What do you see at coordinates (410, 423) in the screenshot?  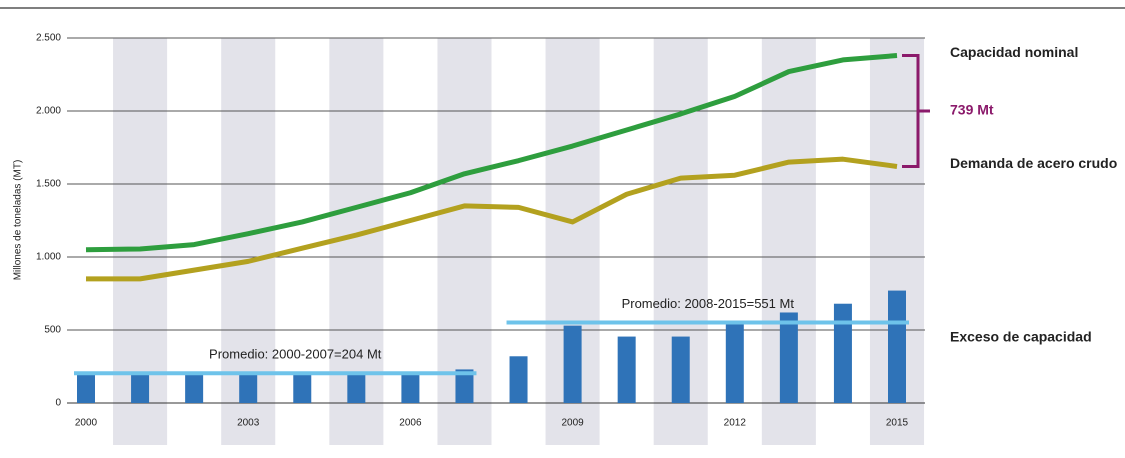 I see `x-tick-label: 2006` at bounding box center [410, 423].